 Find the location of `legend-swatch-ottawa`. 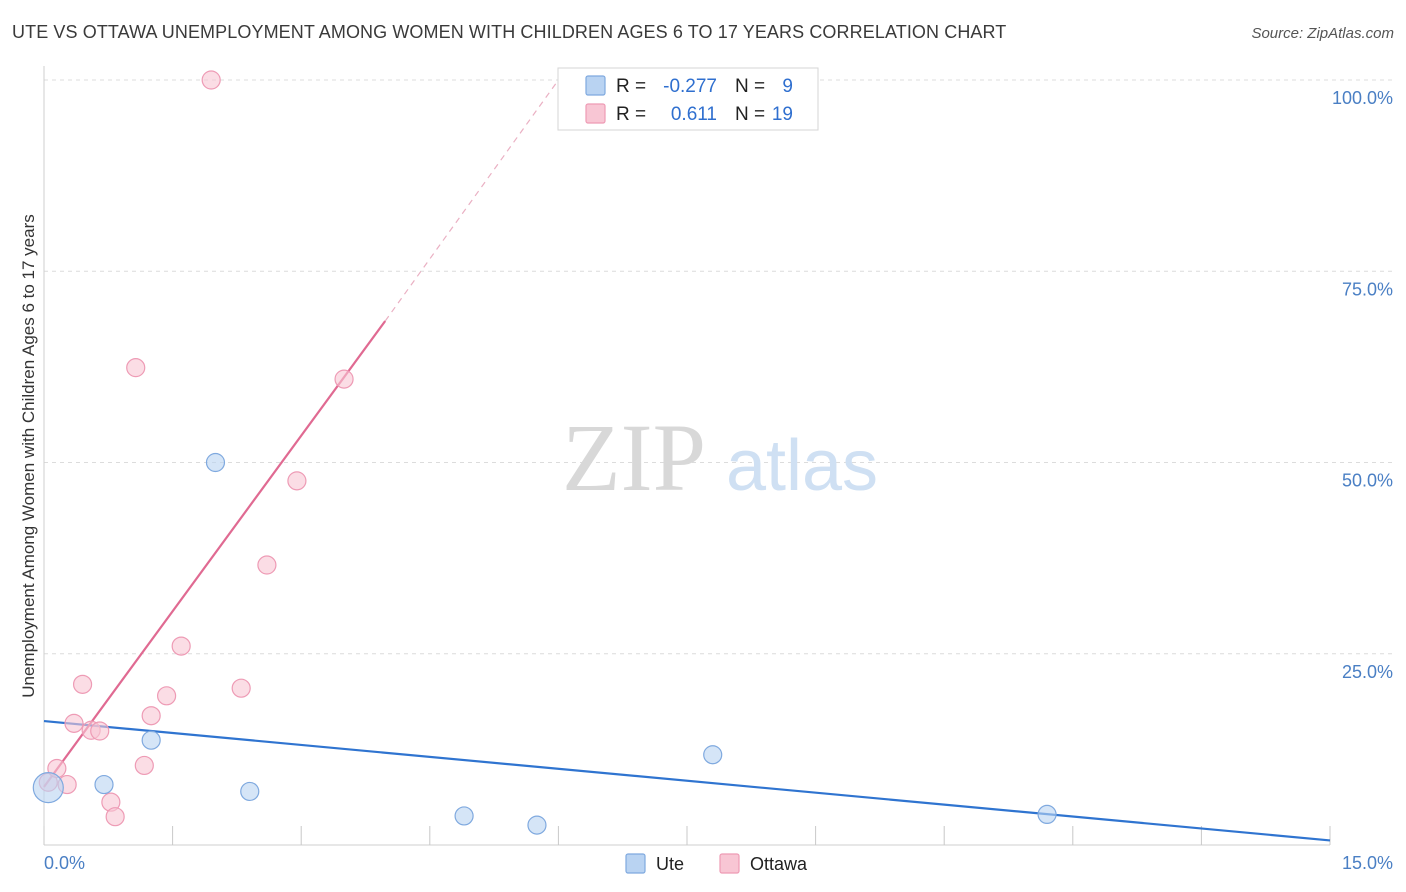

legend-swatch-ottawa is located at coordinates (595, 113).